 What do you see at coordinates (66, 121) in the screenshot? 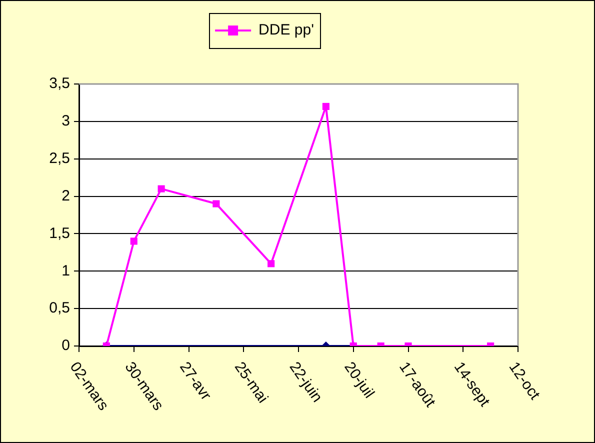
I see `y-tick-label: 3` at bounding box center [66, 121].